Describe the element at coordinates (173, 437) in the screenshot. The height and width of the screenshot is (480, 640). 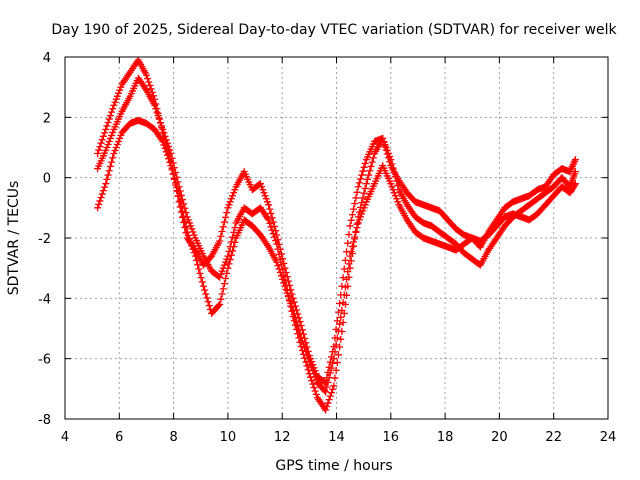
I see `x-tick-label: 8` at that location.